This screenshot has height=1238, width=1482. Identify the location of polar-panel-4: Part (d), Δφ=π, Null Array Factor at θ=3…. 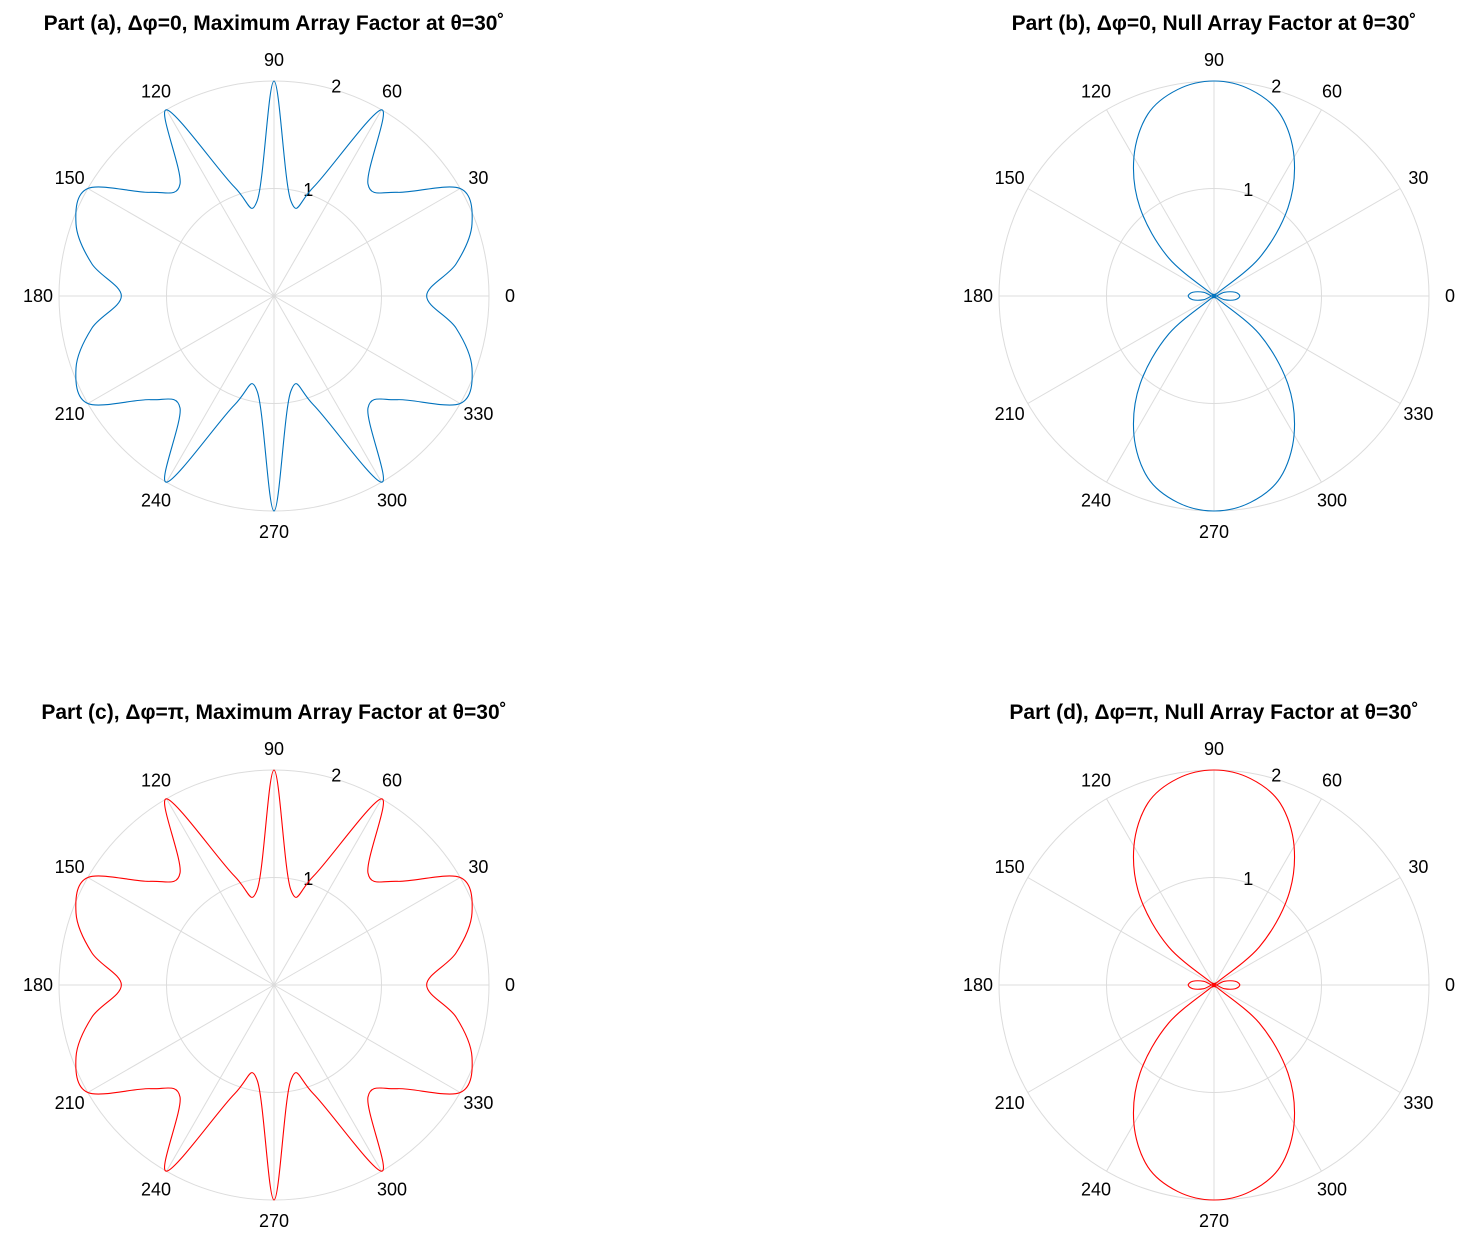
(1209, 966).